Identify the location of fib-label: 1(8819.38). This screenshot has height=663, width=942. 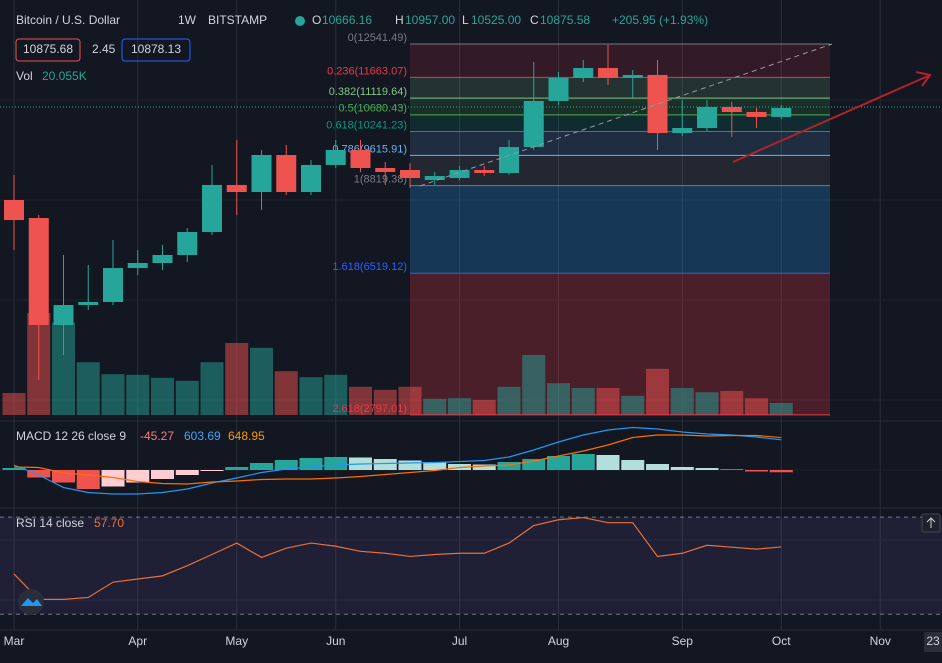
(380, 180).